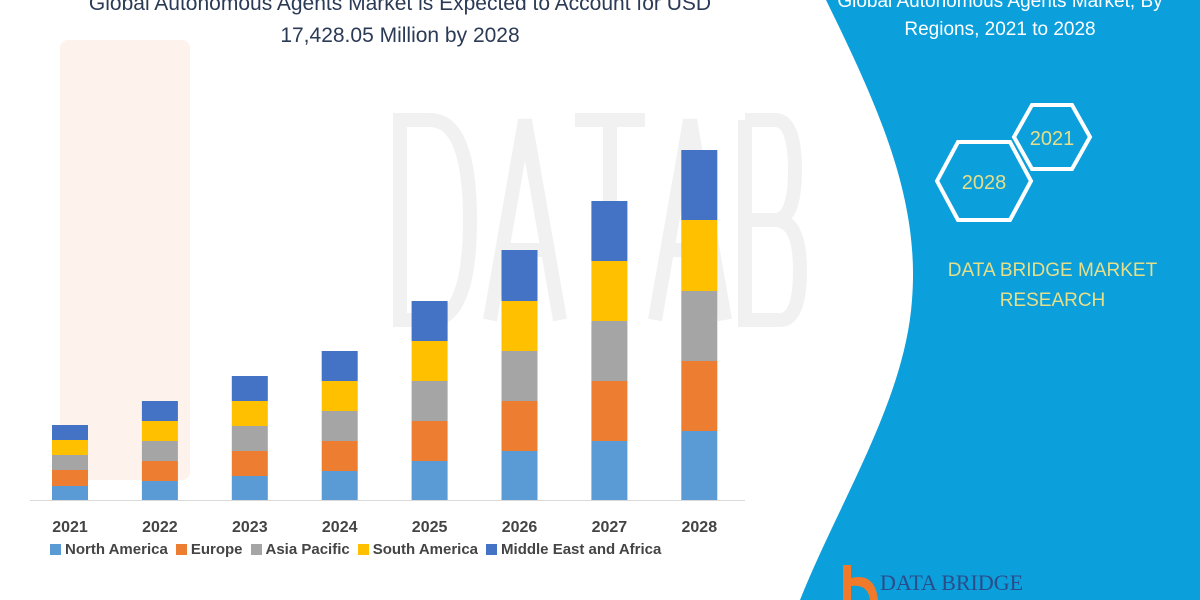 This screenshot has width=1200, height=600. Describe the element at coordinates (1052, 285) in the screenshot. I see `brand-text: DATA BRIDGE MARKET RESEARCH` at that location.